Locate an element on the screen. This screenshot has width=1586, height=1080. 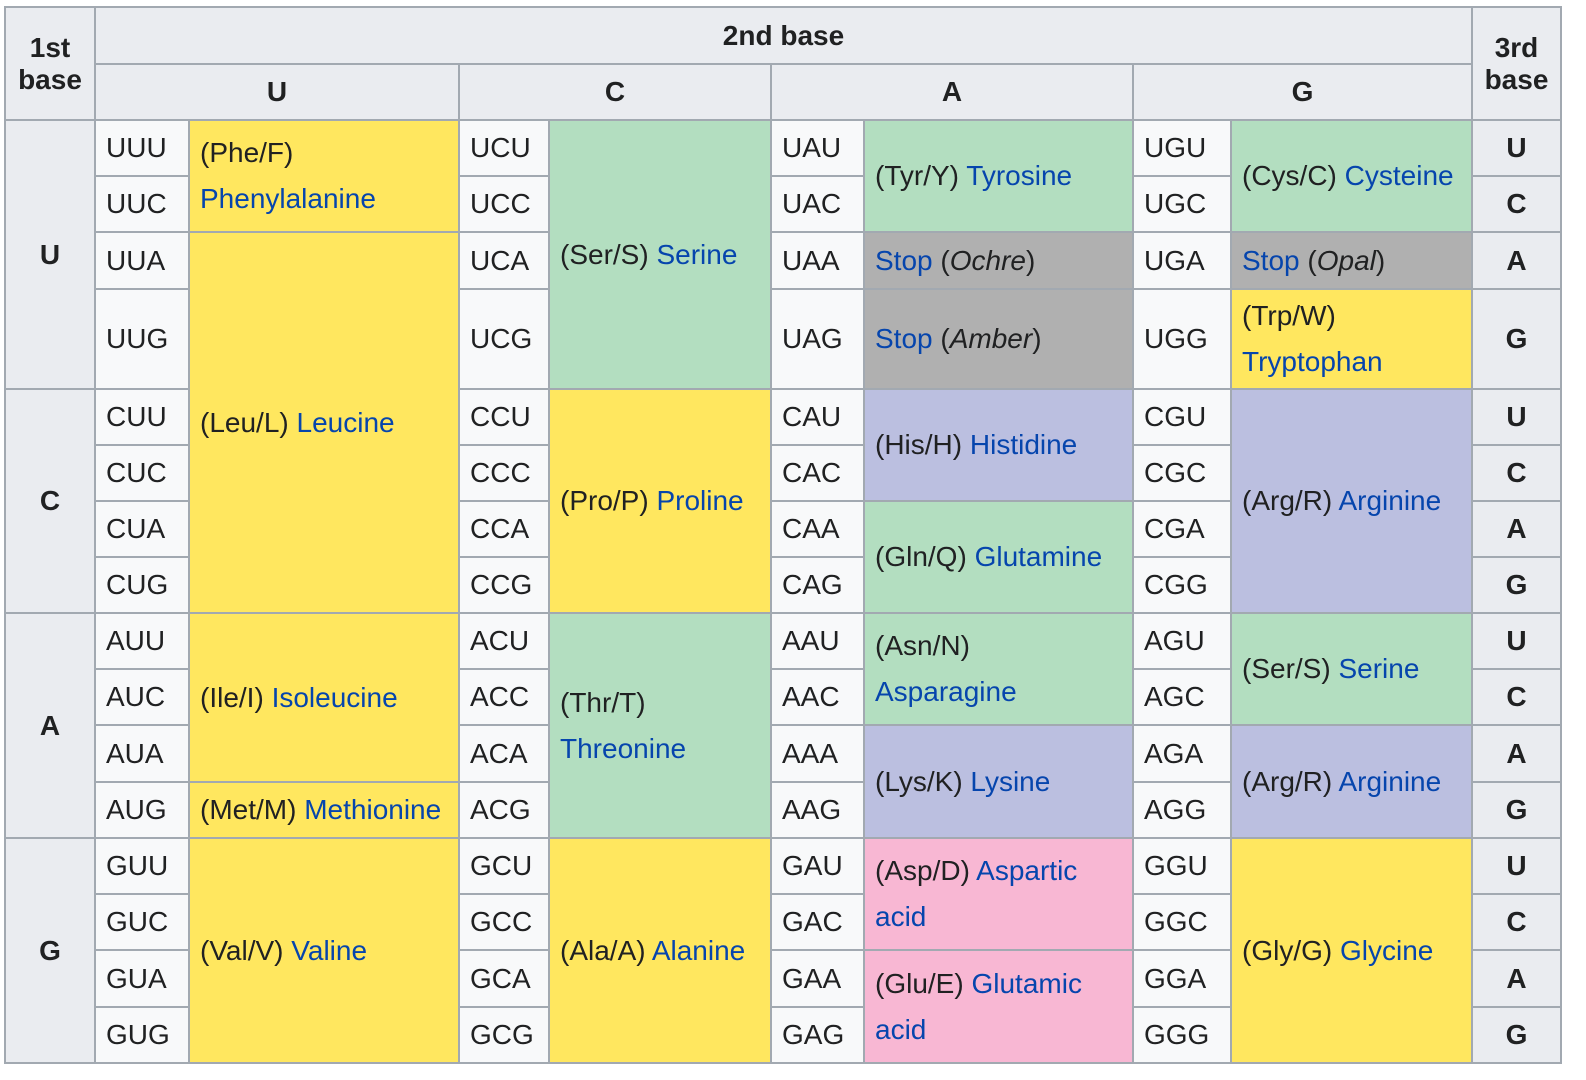
codon-cell: UUC is located at coordinates (142, 204).